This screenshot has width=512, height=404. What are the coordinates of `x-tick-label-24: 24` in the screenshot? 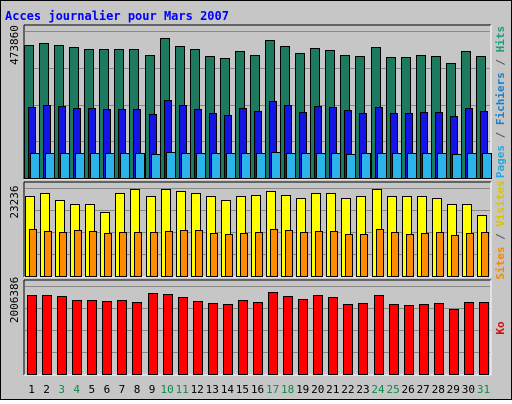 It's located at (378, 389).